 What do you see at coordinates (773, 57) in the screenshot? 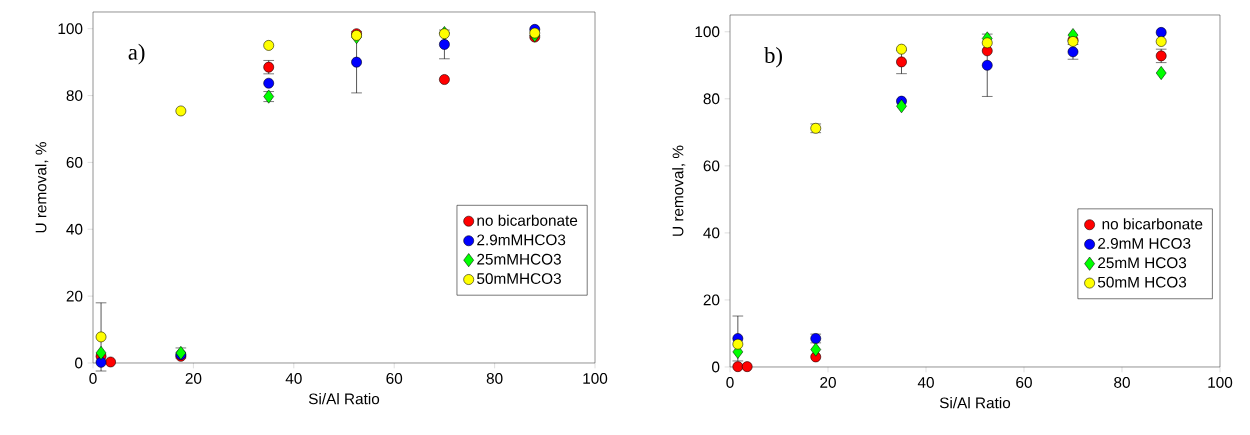
I see `annotation: b)` at bounding box center [773, 57].